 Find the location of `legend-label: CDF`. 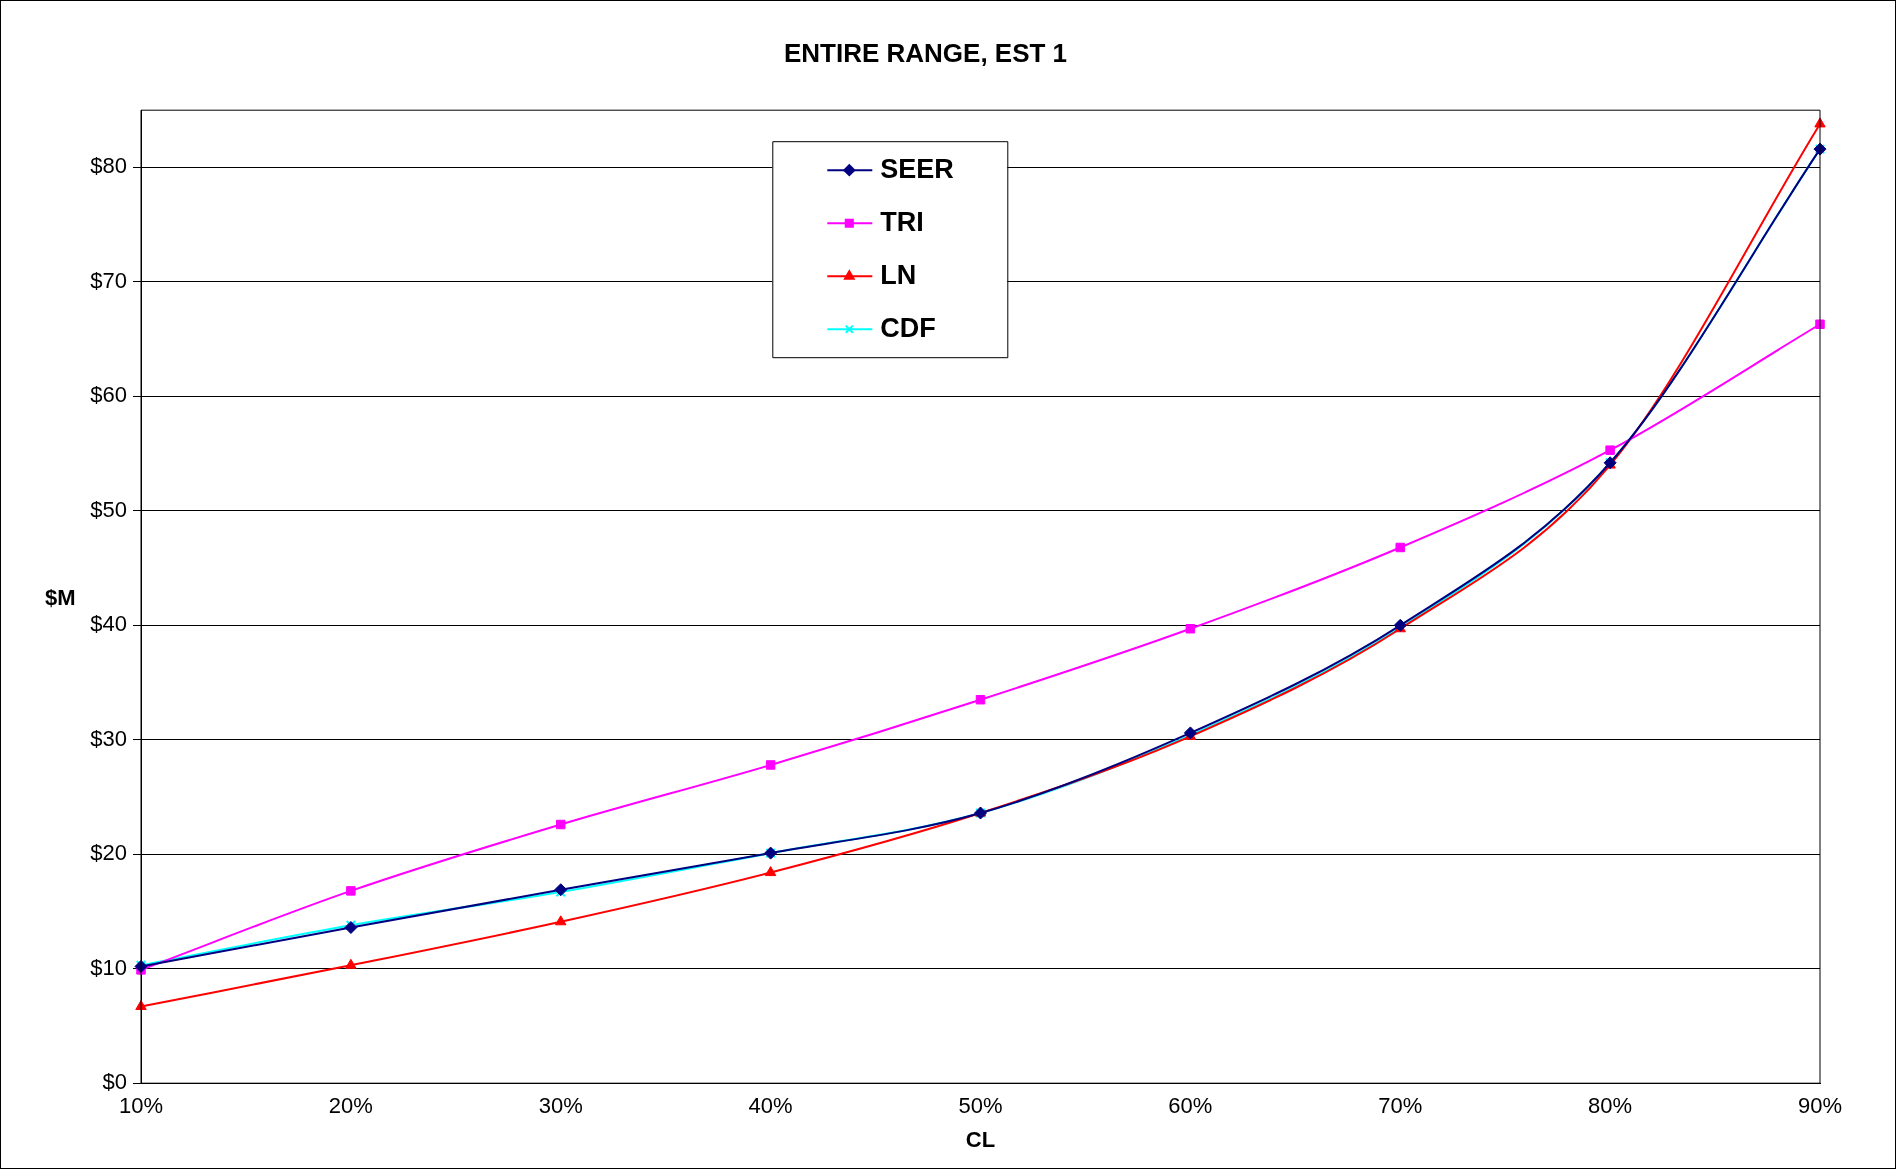

legend-label: CDF is located at coordinates (908, 327).